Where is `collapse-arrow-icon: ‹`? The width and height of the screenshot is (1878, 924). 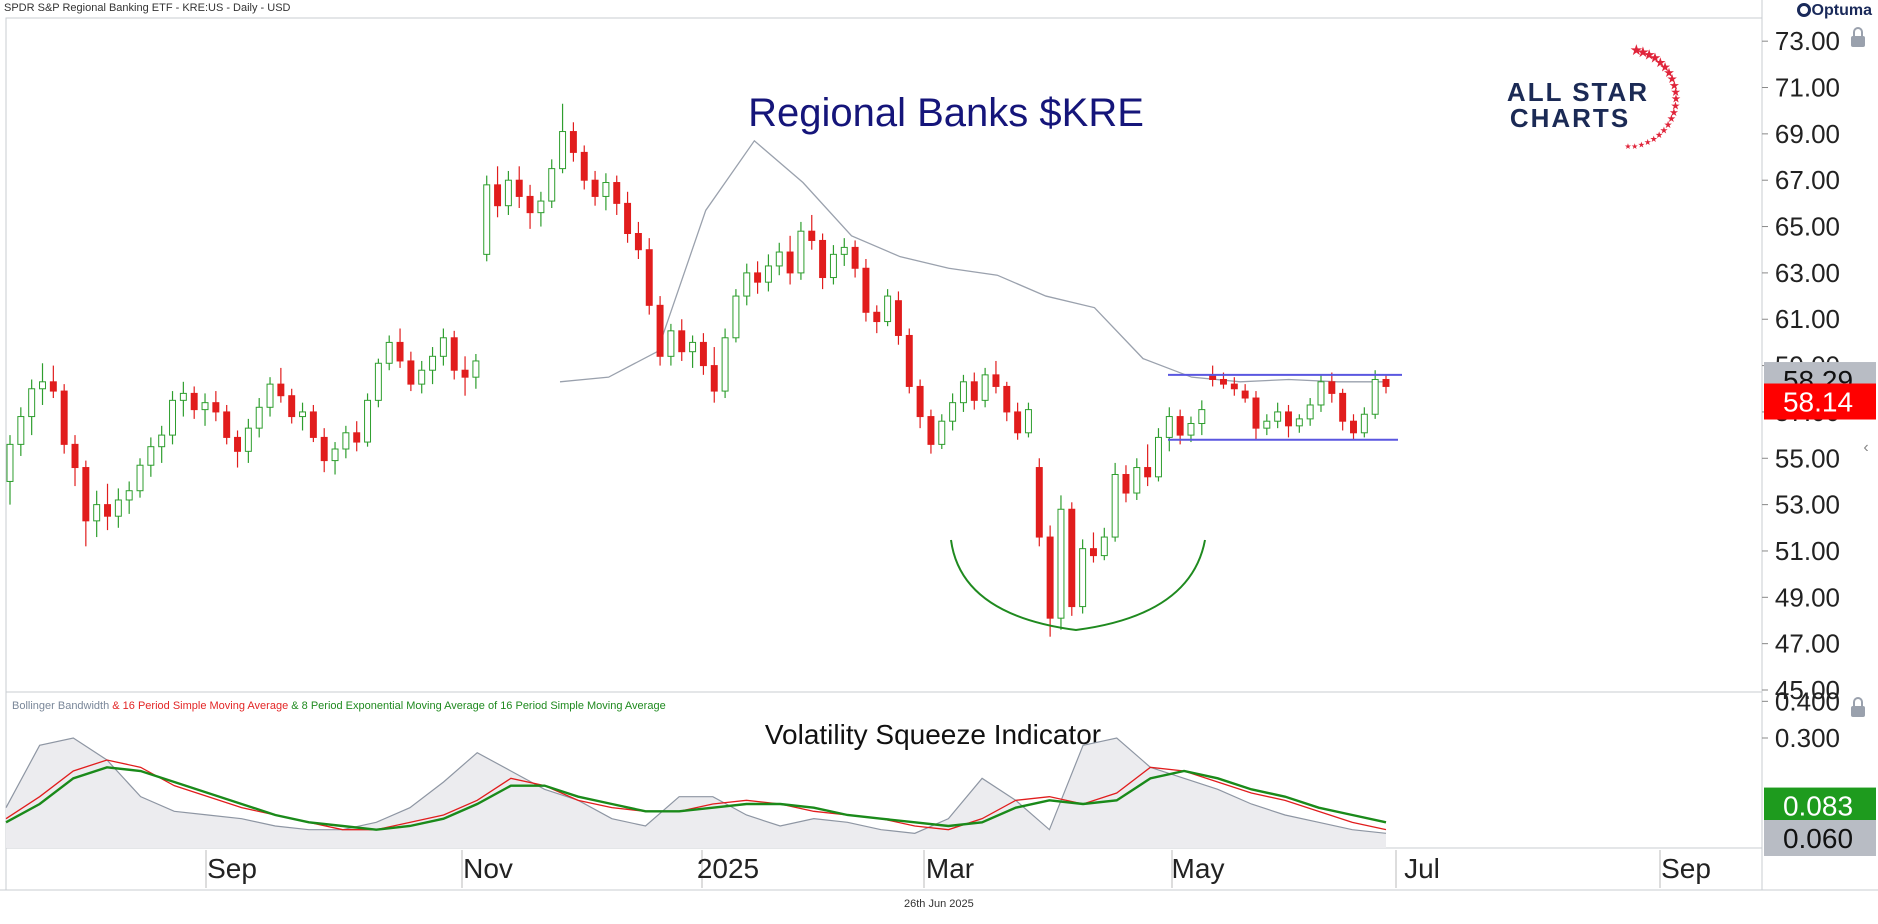 collapse-arrow-icon: ‹ is located at coordinates (1865, 447).